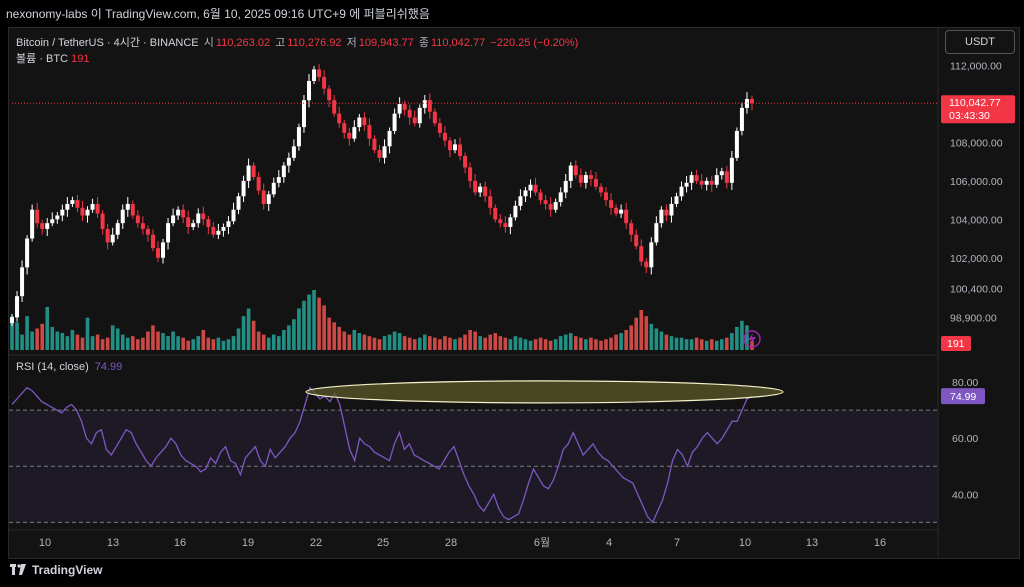  I want to click on time-tick-label: 13, so click(113, 543).